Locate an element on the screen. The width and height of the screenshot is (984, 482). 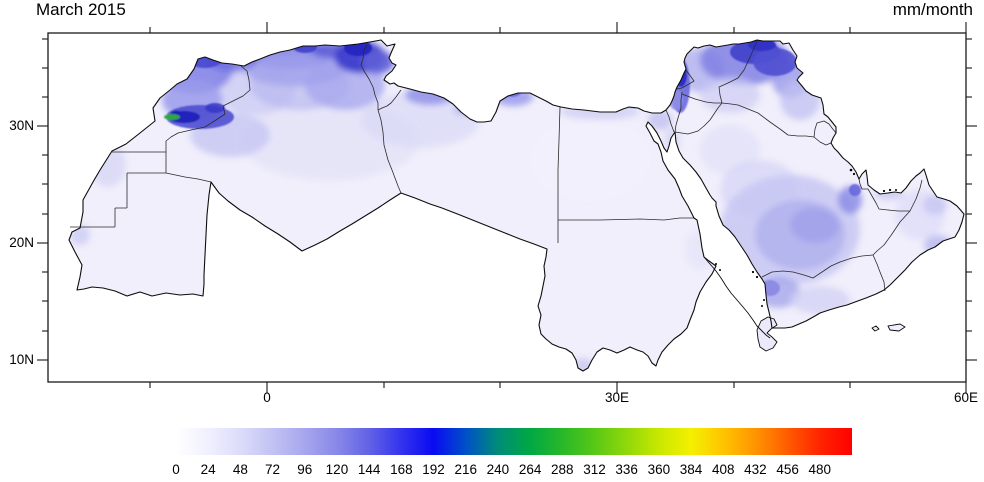
colorbar-label: 48 is located at coordinates (240, 469).